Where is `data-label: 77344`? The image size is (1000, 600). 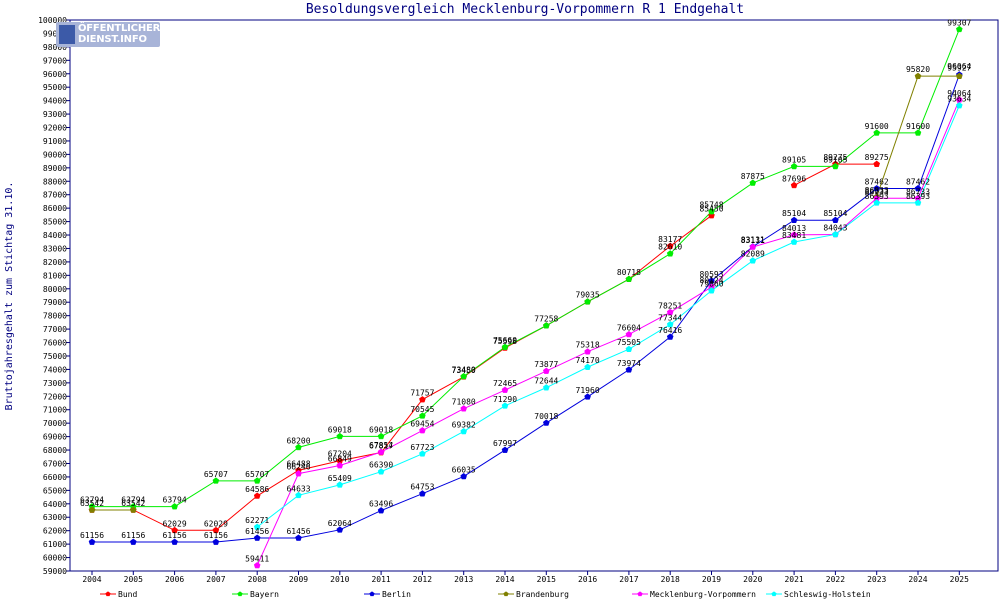 data-label: 77344 is located at coordinates (670, 317).